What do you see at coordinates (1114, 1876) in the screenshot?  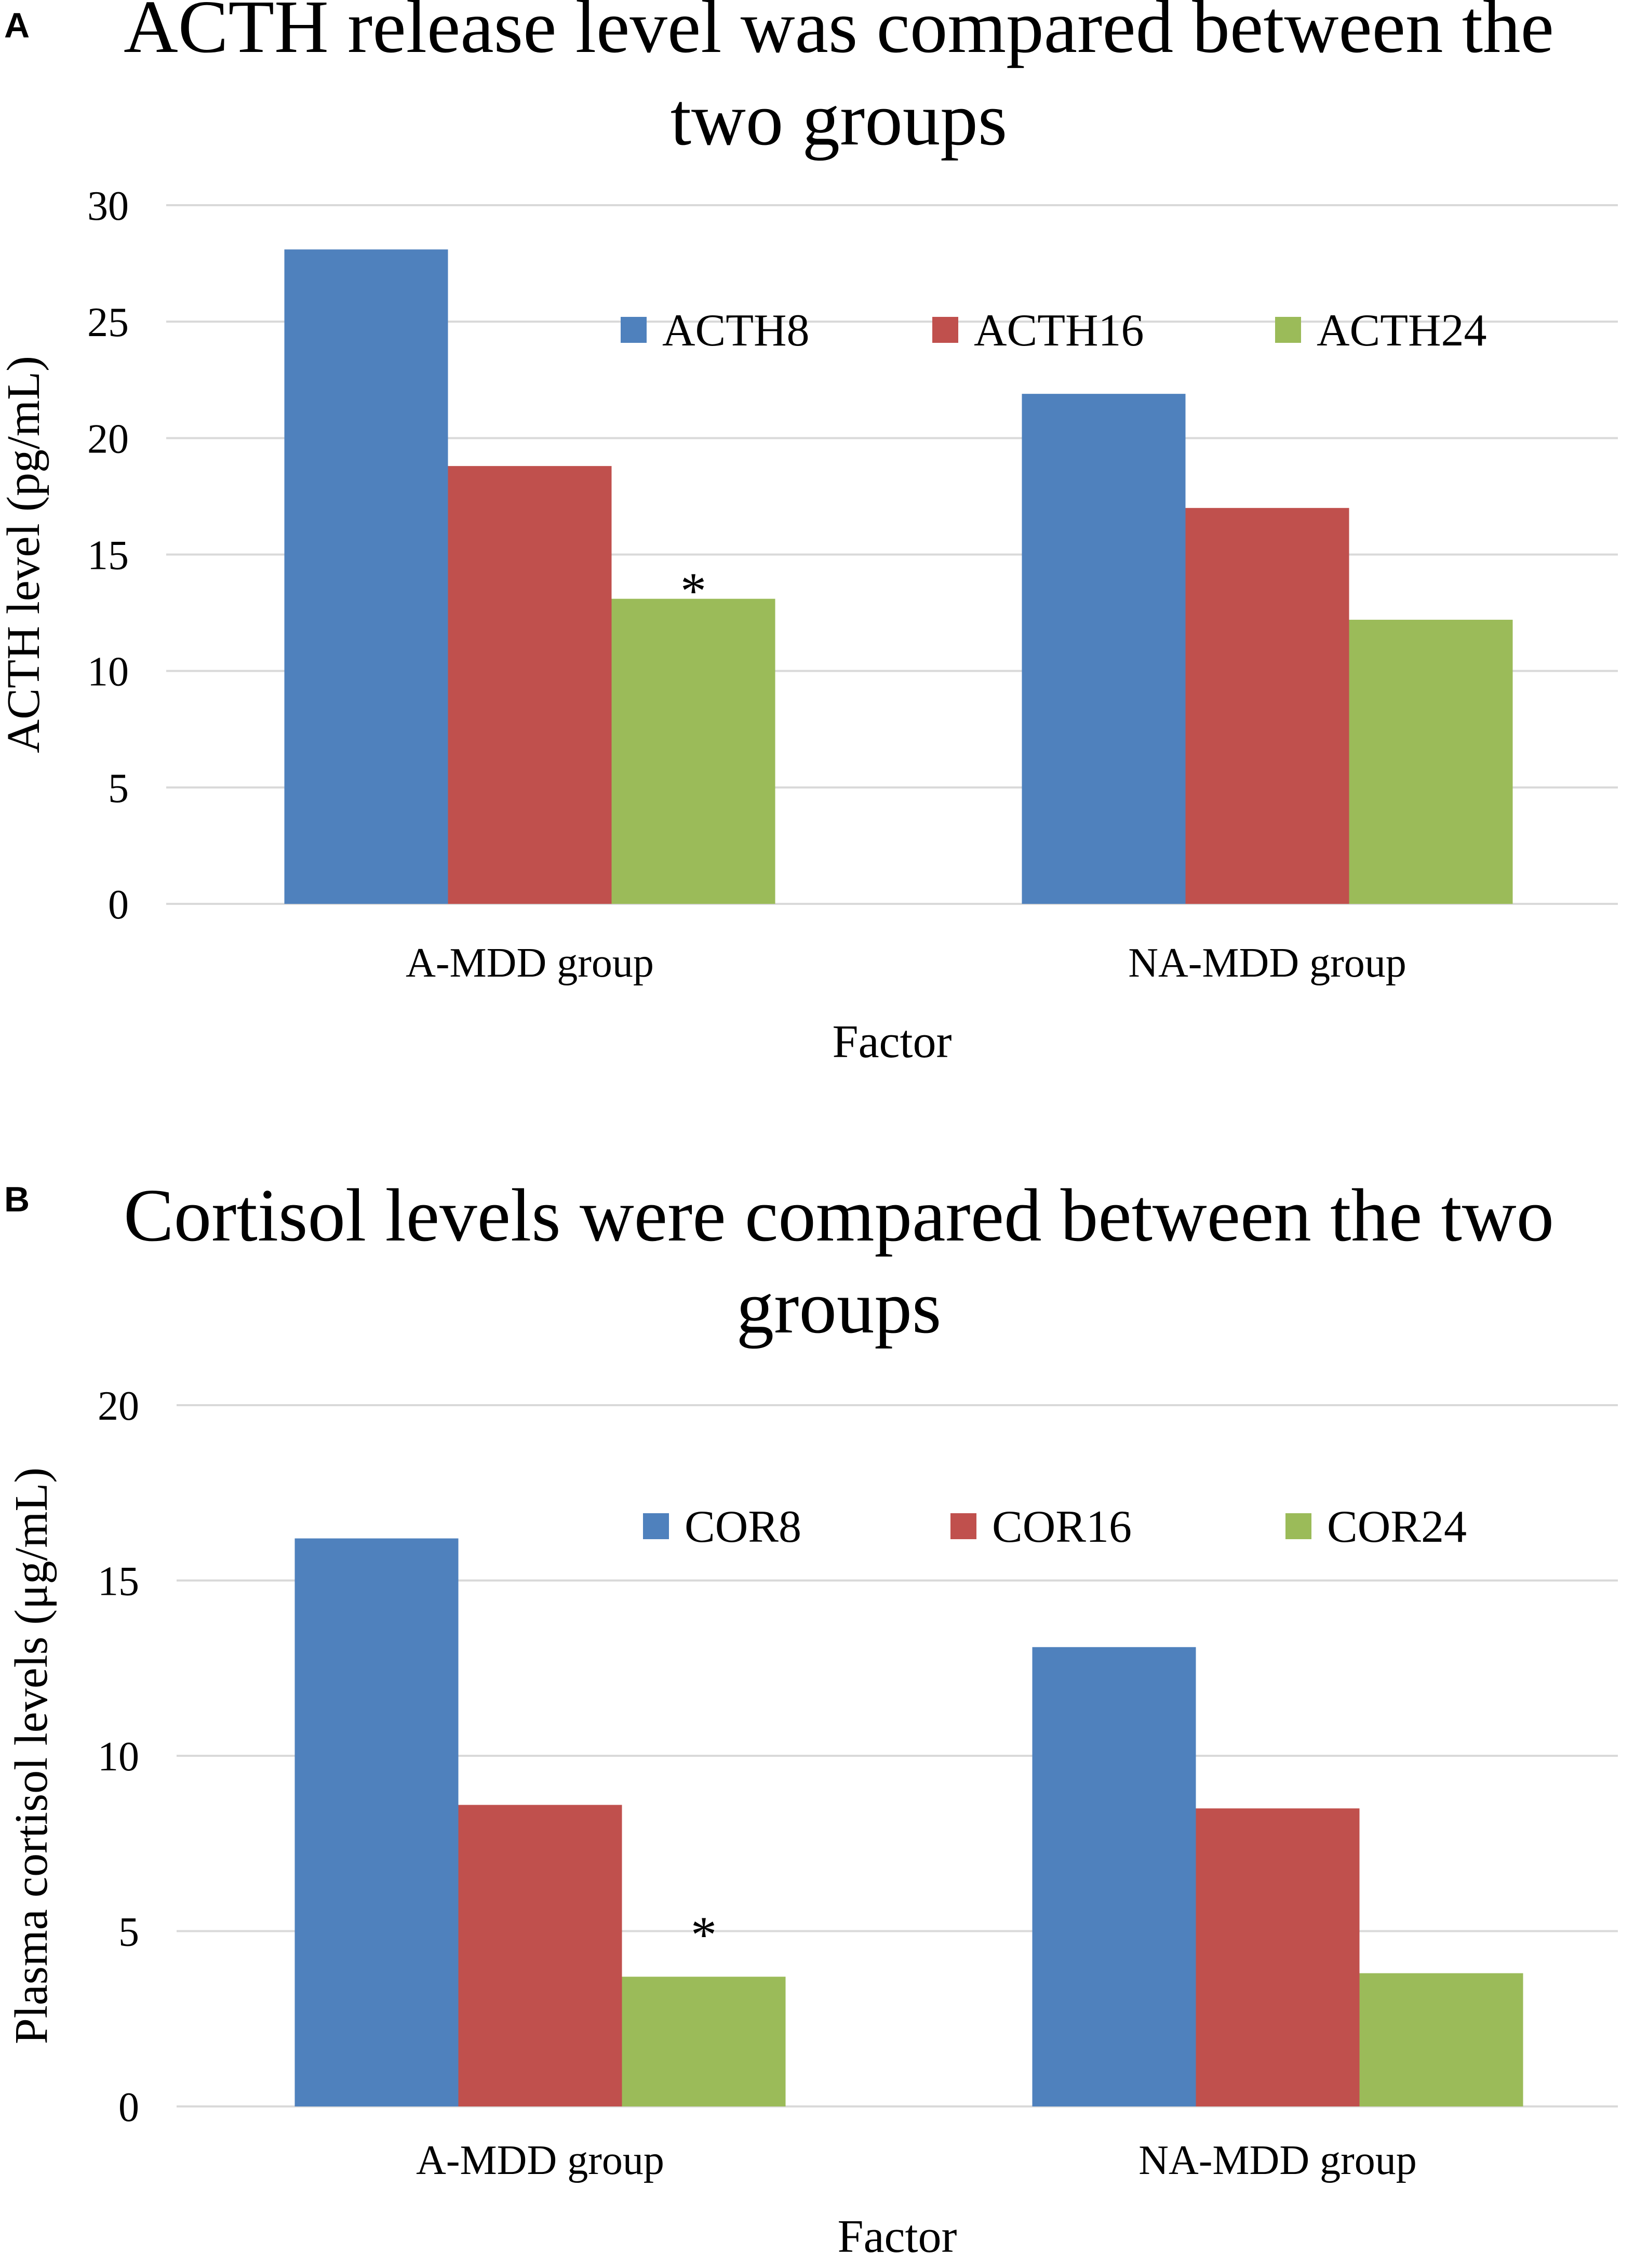 I see `bar-cor8-na-mdd` at bounding box center [1114, 1876].